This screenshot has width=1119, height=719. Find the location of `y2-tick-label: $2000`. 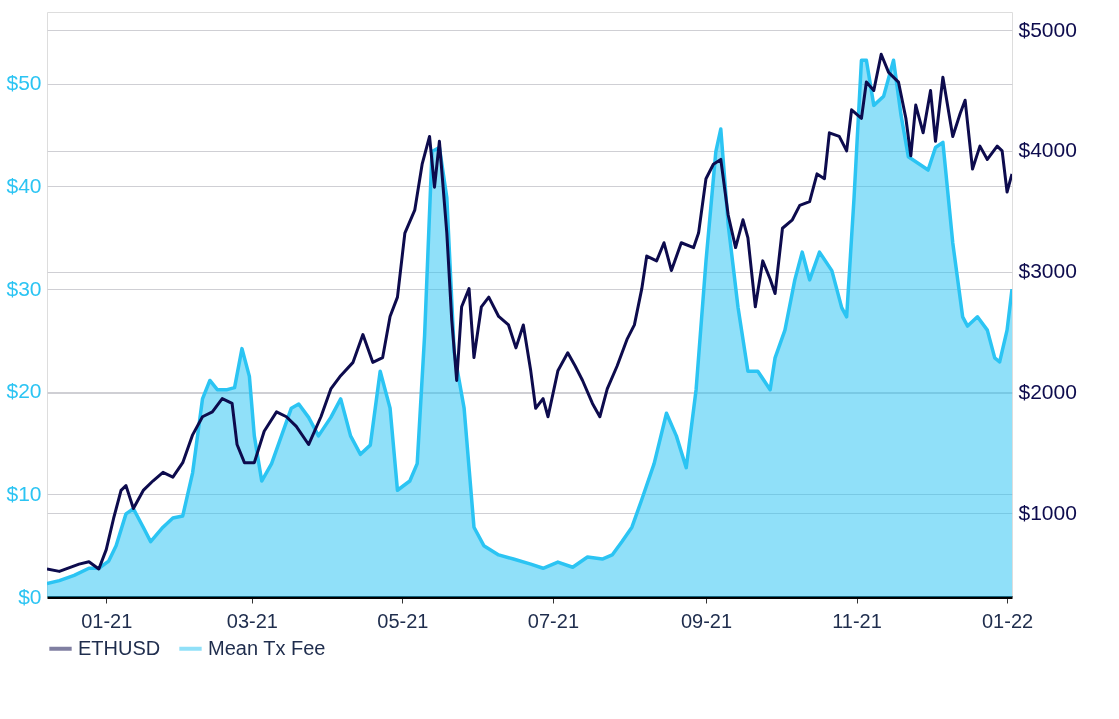

y2-tick-label: $2000 is located at coordinates (1047, 392).